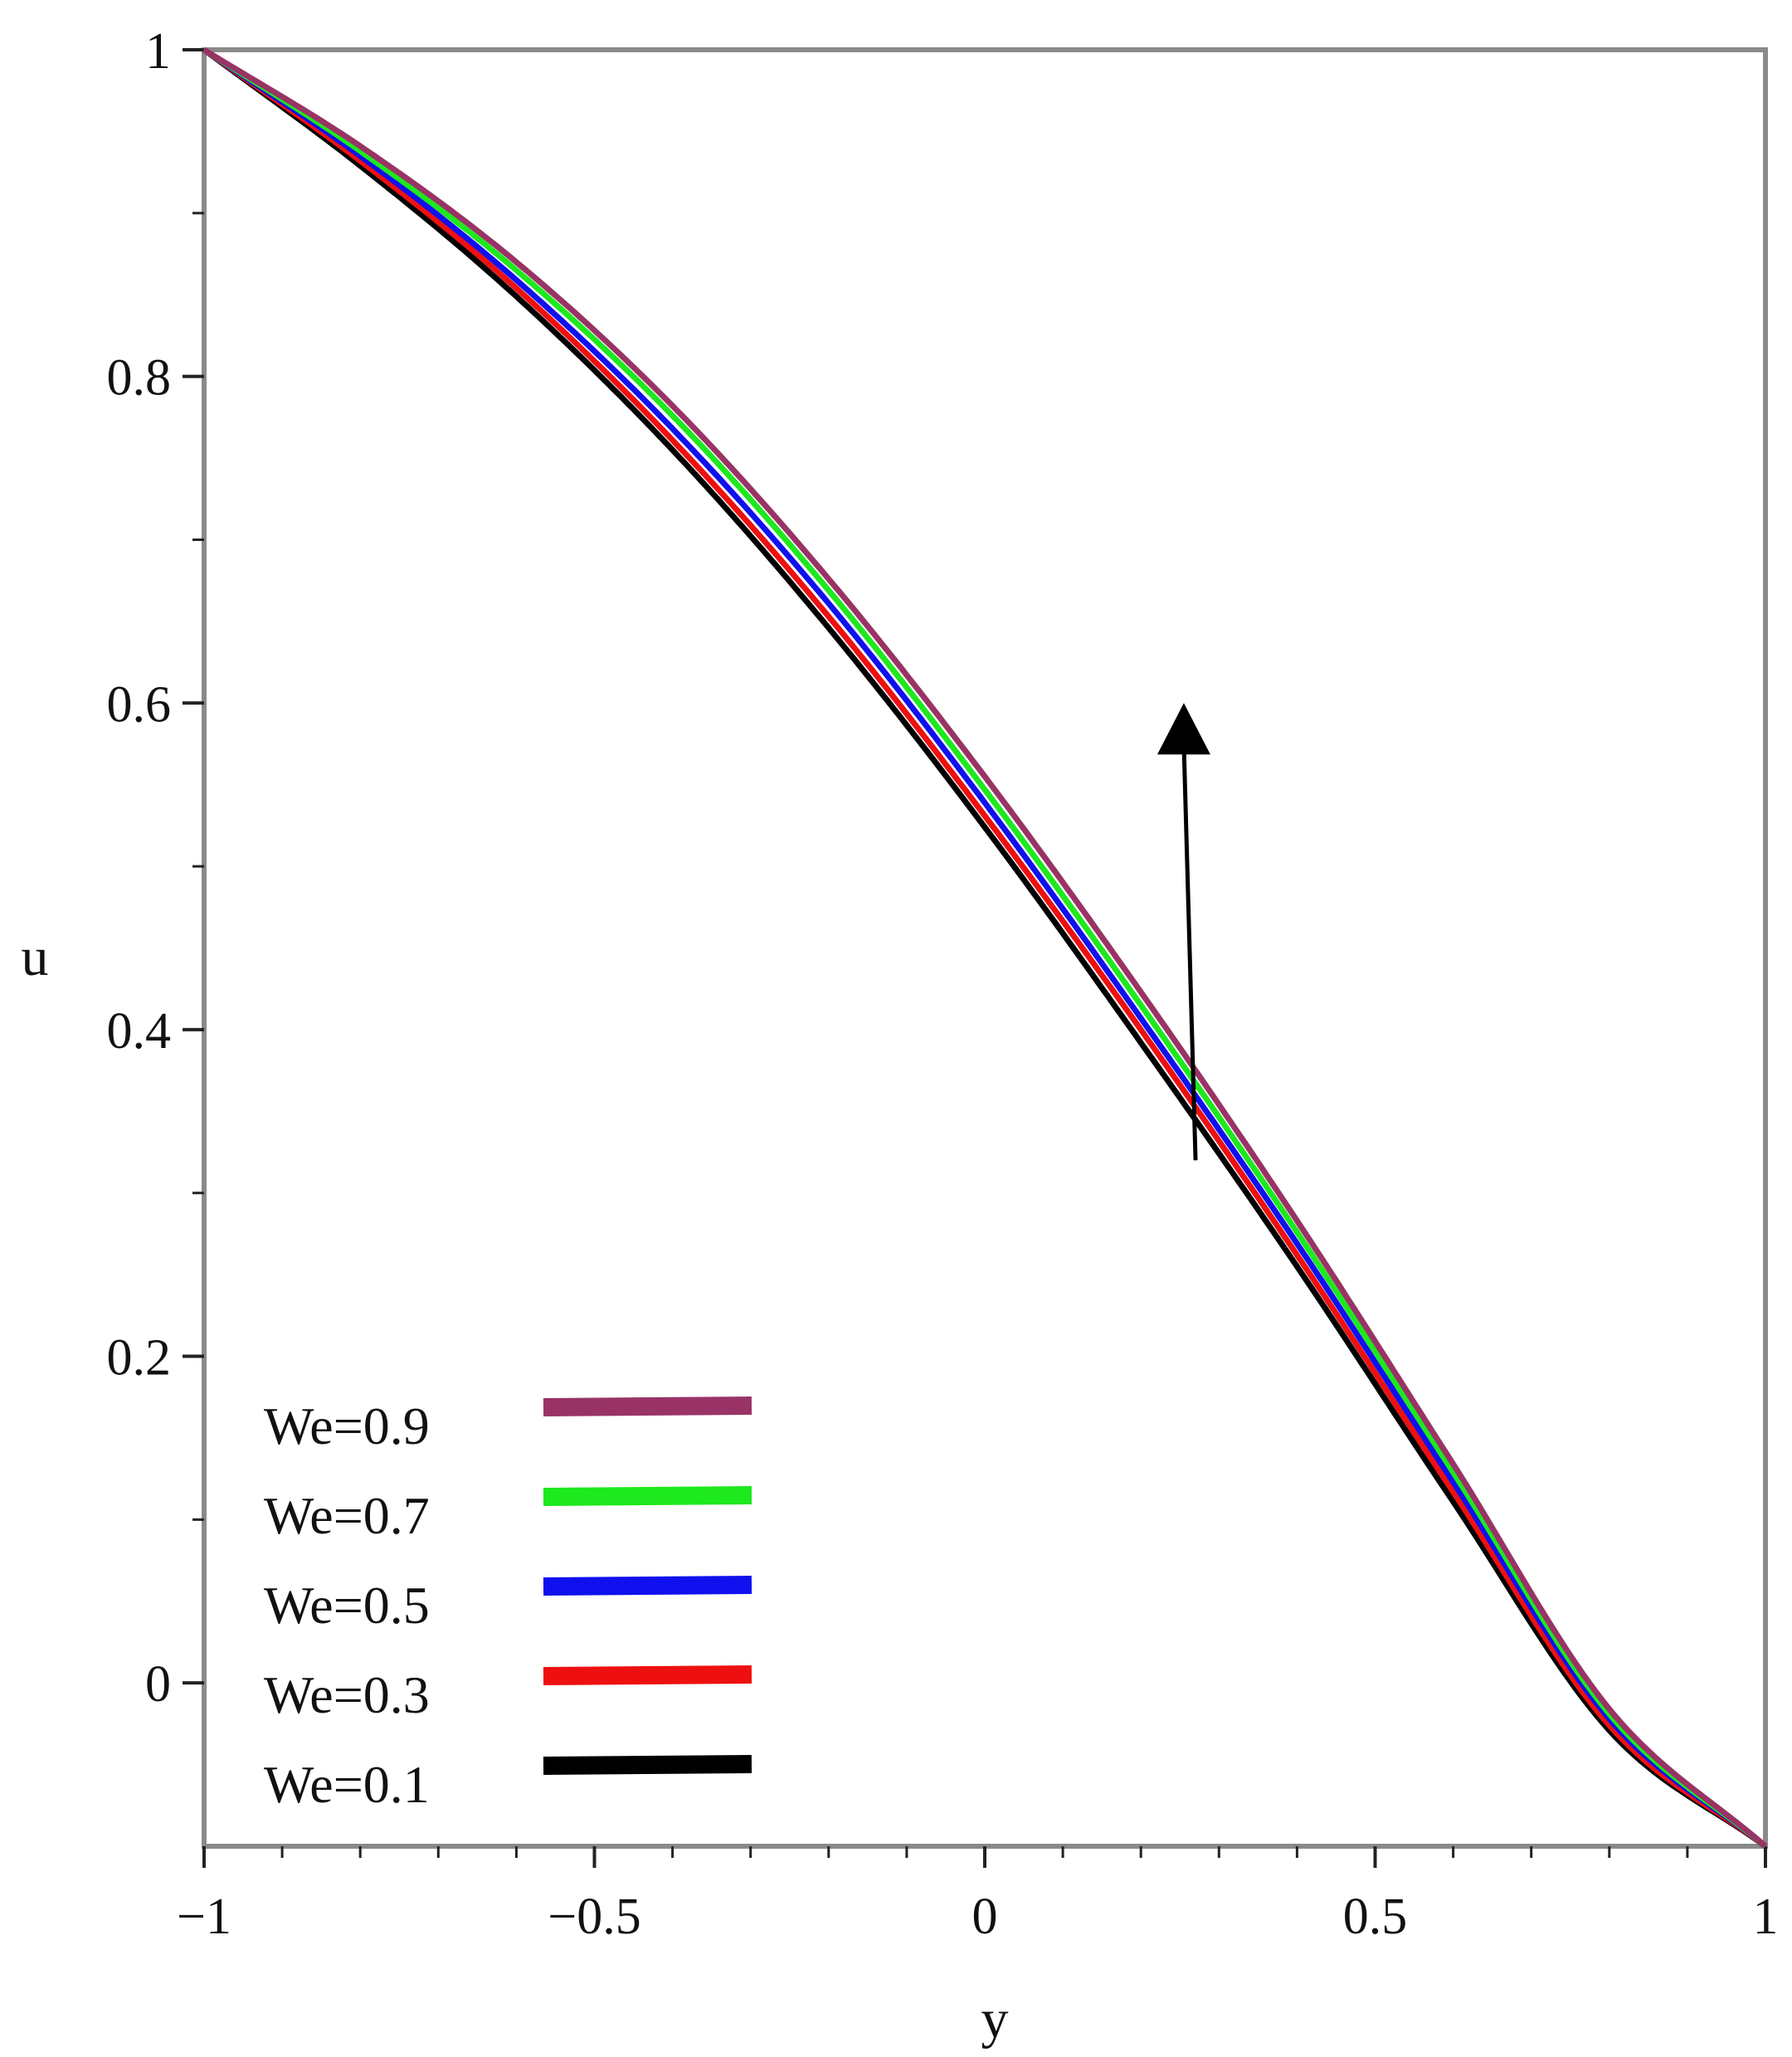 The image size is (1792, 2057). What do you see at coordinates (1375, 1917) in the screenshot?
I see `x-tick-label: 0.5` at bounding box center [1375, 1917].